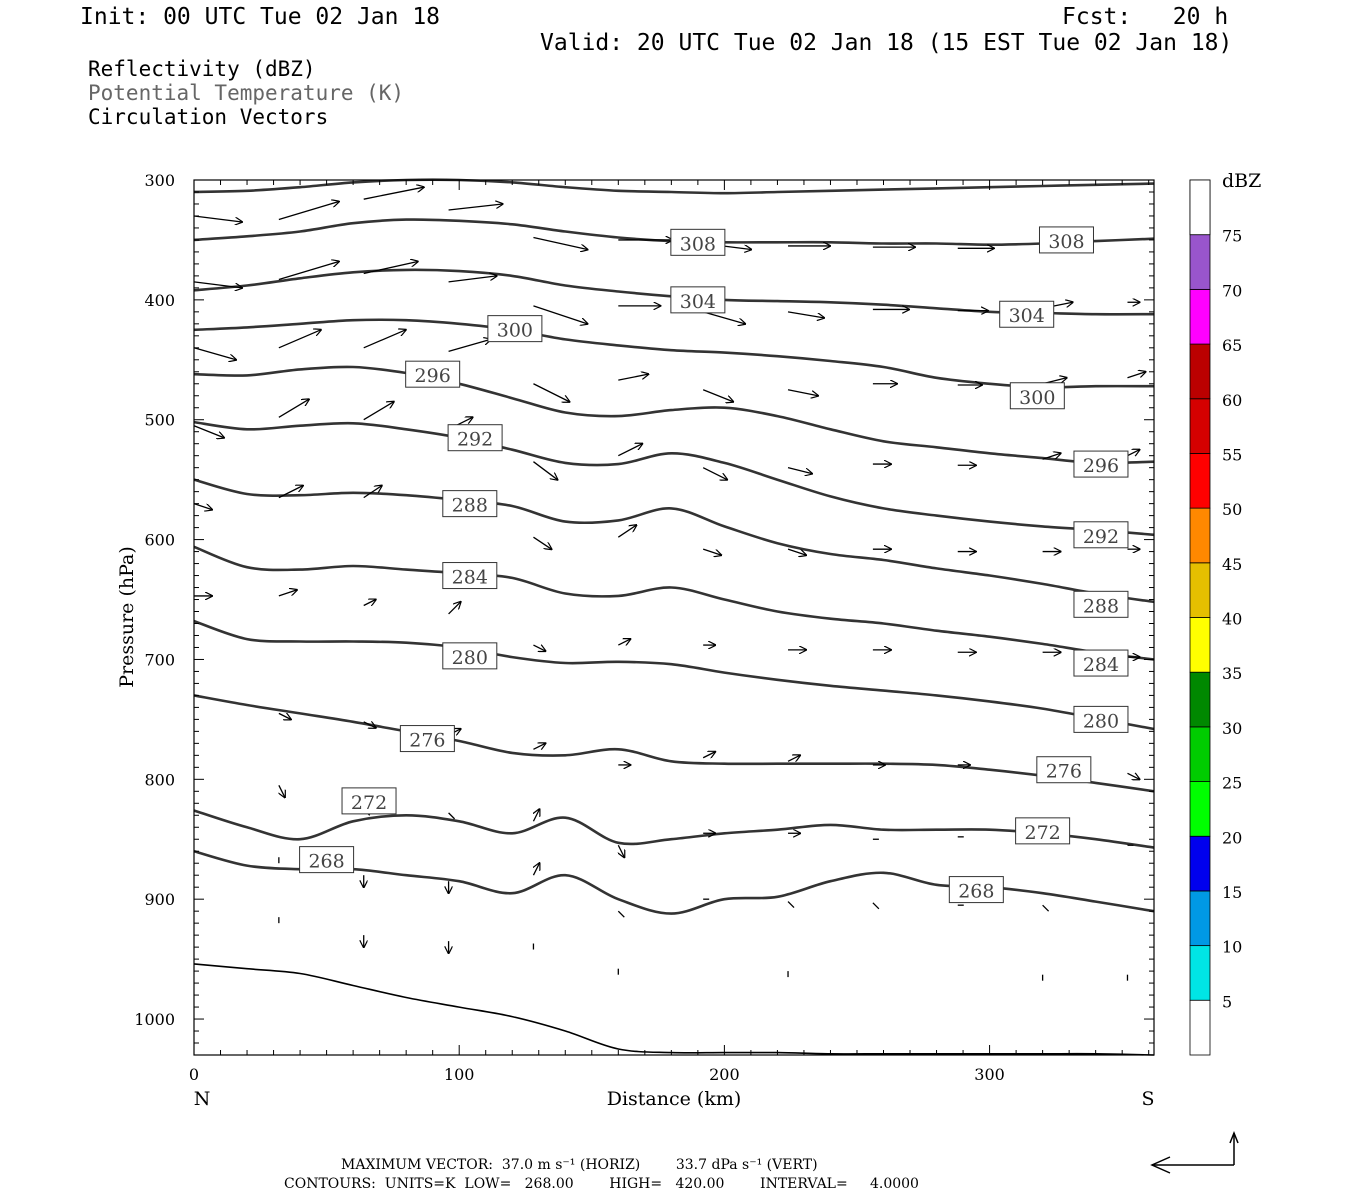 The image size is (1350, 1200). What do you see at coordinates (1232, 509) in the screenshot?
I see `colorbar-level-label: 50` at bounding box center [1232, 509].